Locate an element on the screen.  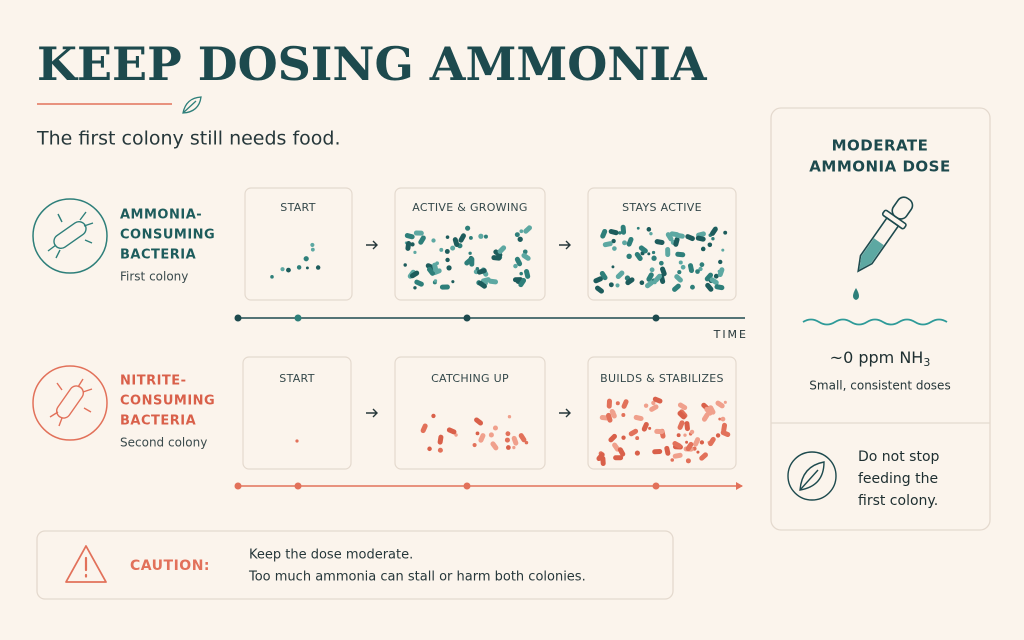
warning-icon is located at coordinates (86, 564).